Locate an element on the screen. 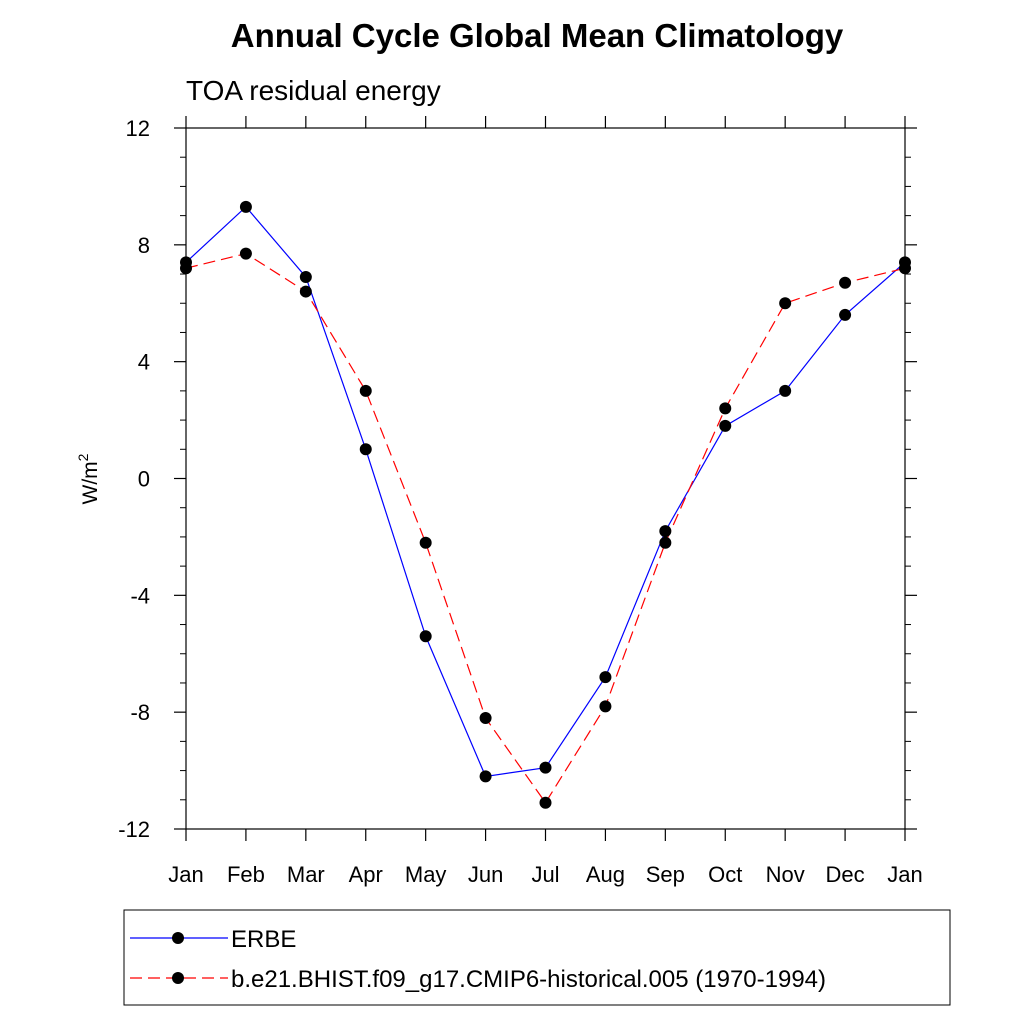 The height and width of the screenshot is (1024, 1024). y-axis-label: W/m2 is located at coordinates (88, 478).